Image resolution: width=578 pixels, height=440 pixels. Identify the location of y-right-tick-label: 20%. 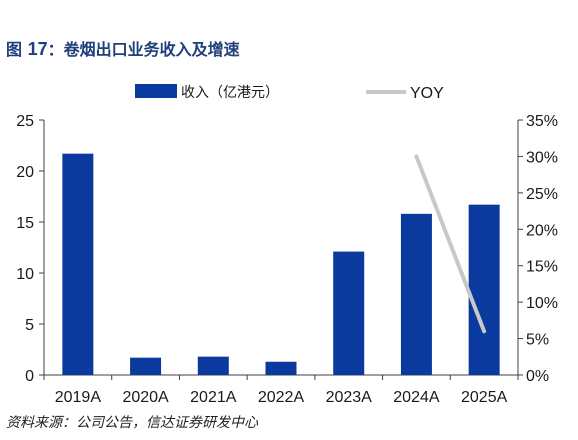
(542, 230).